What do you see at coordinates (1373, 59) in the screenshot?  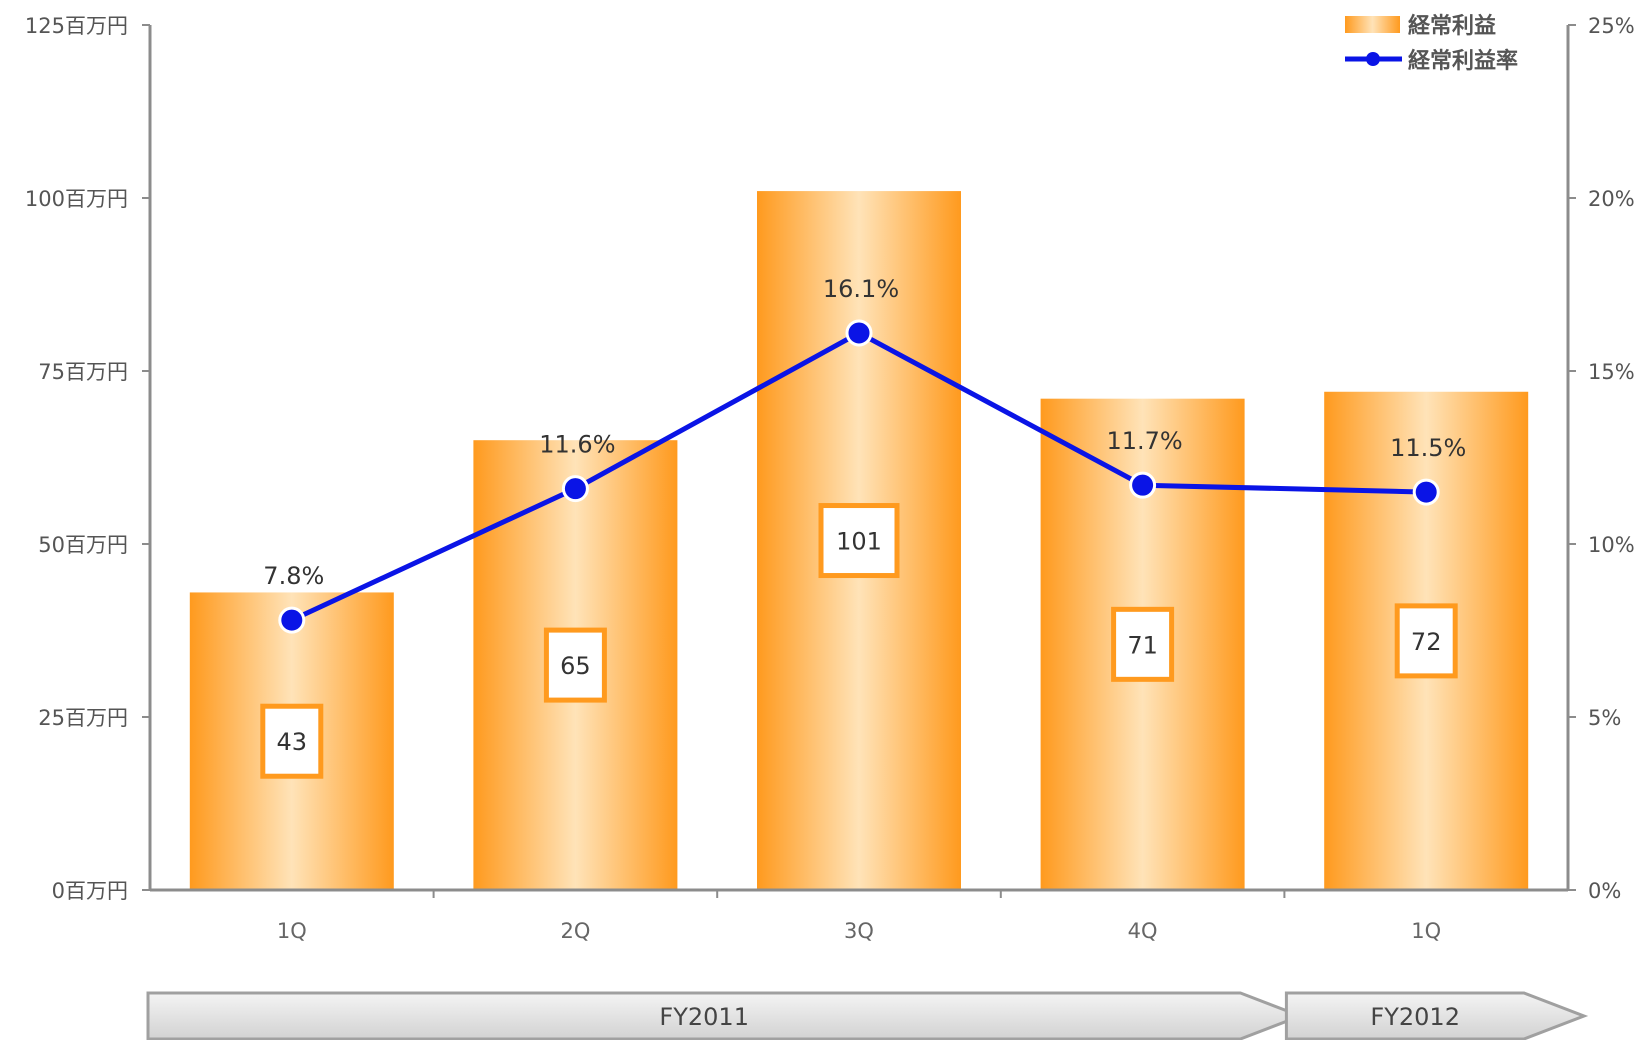 I see `legend-line-marker` at bounding box center [1373, 59].